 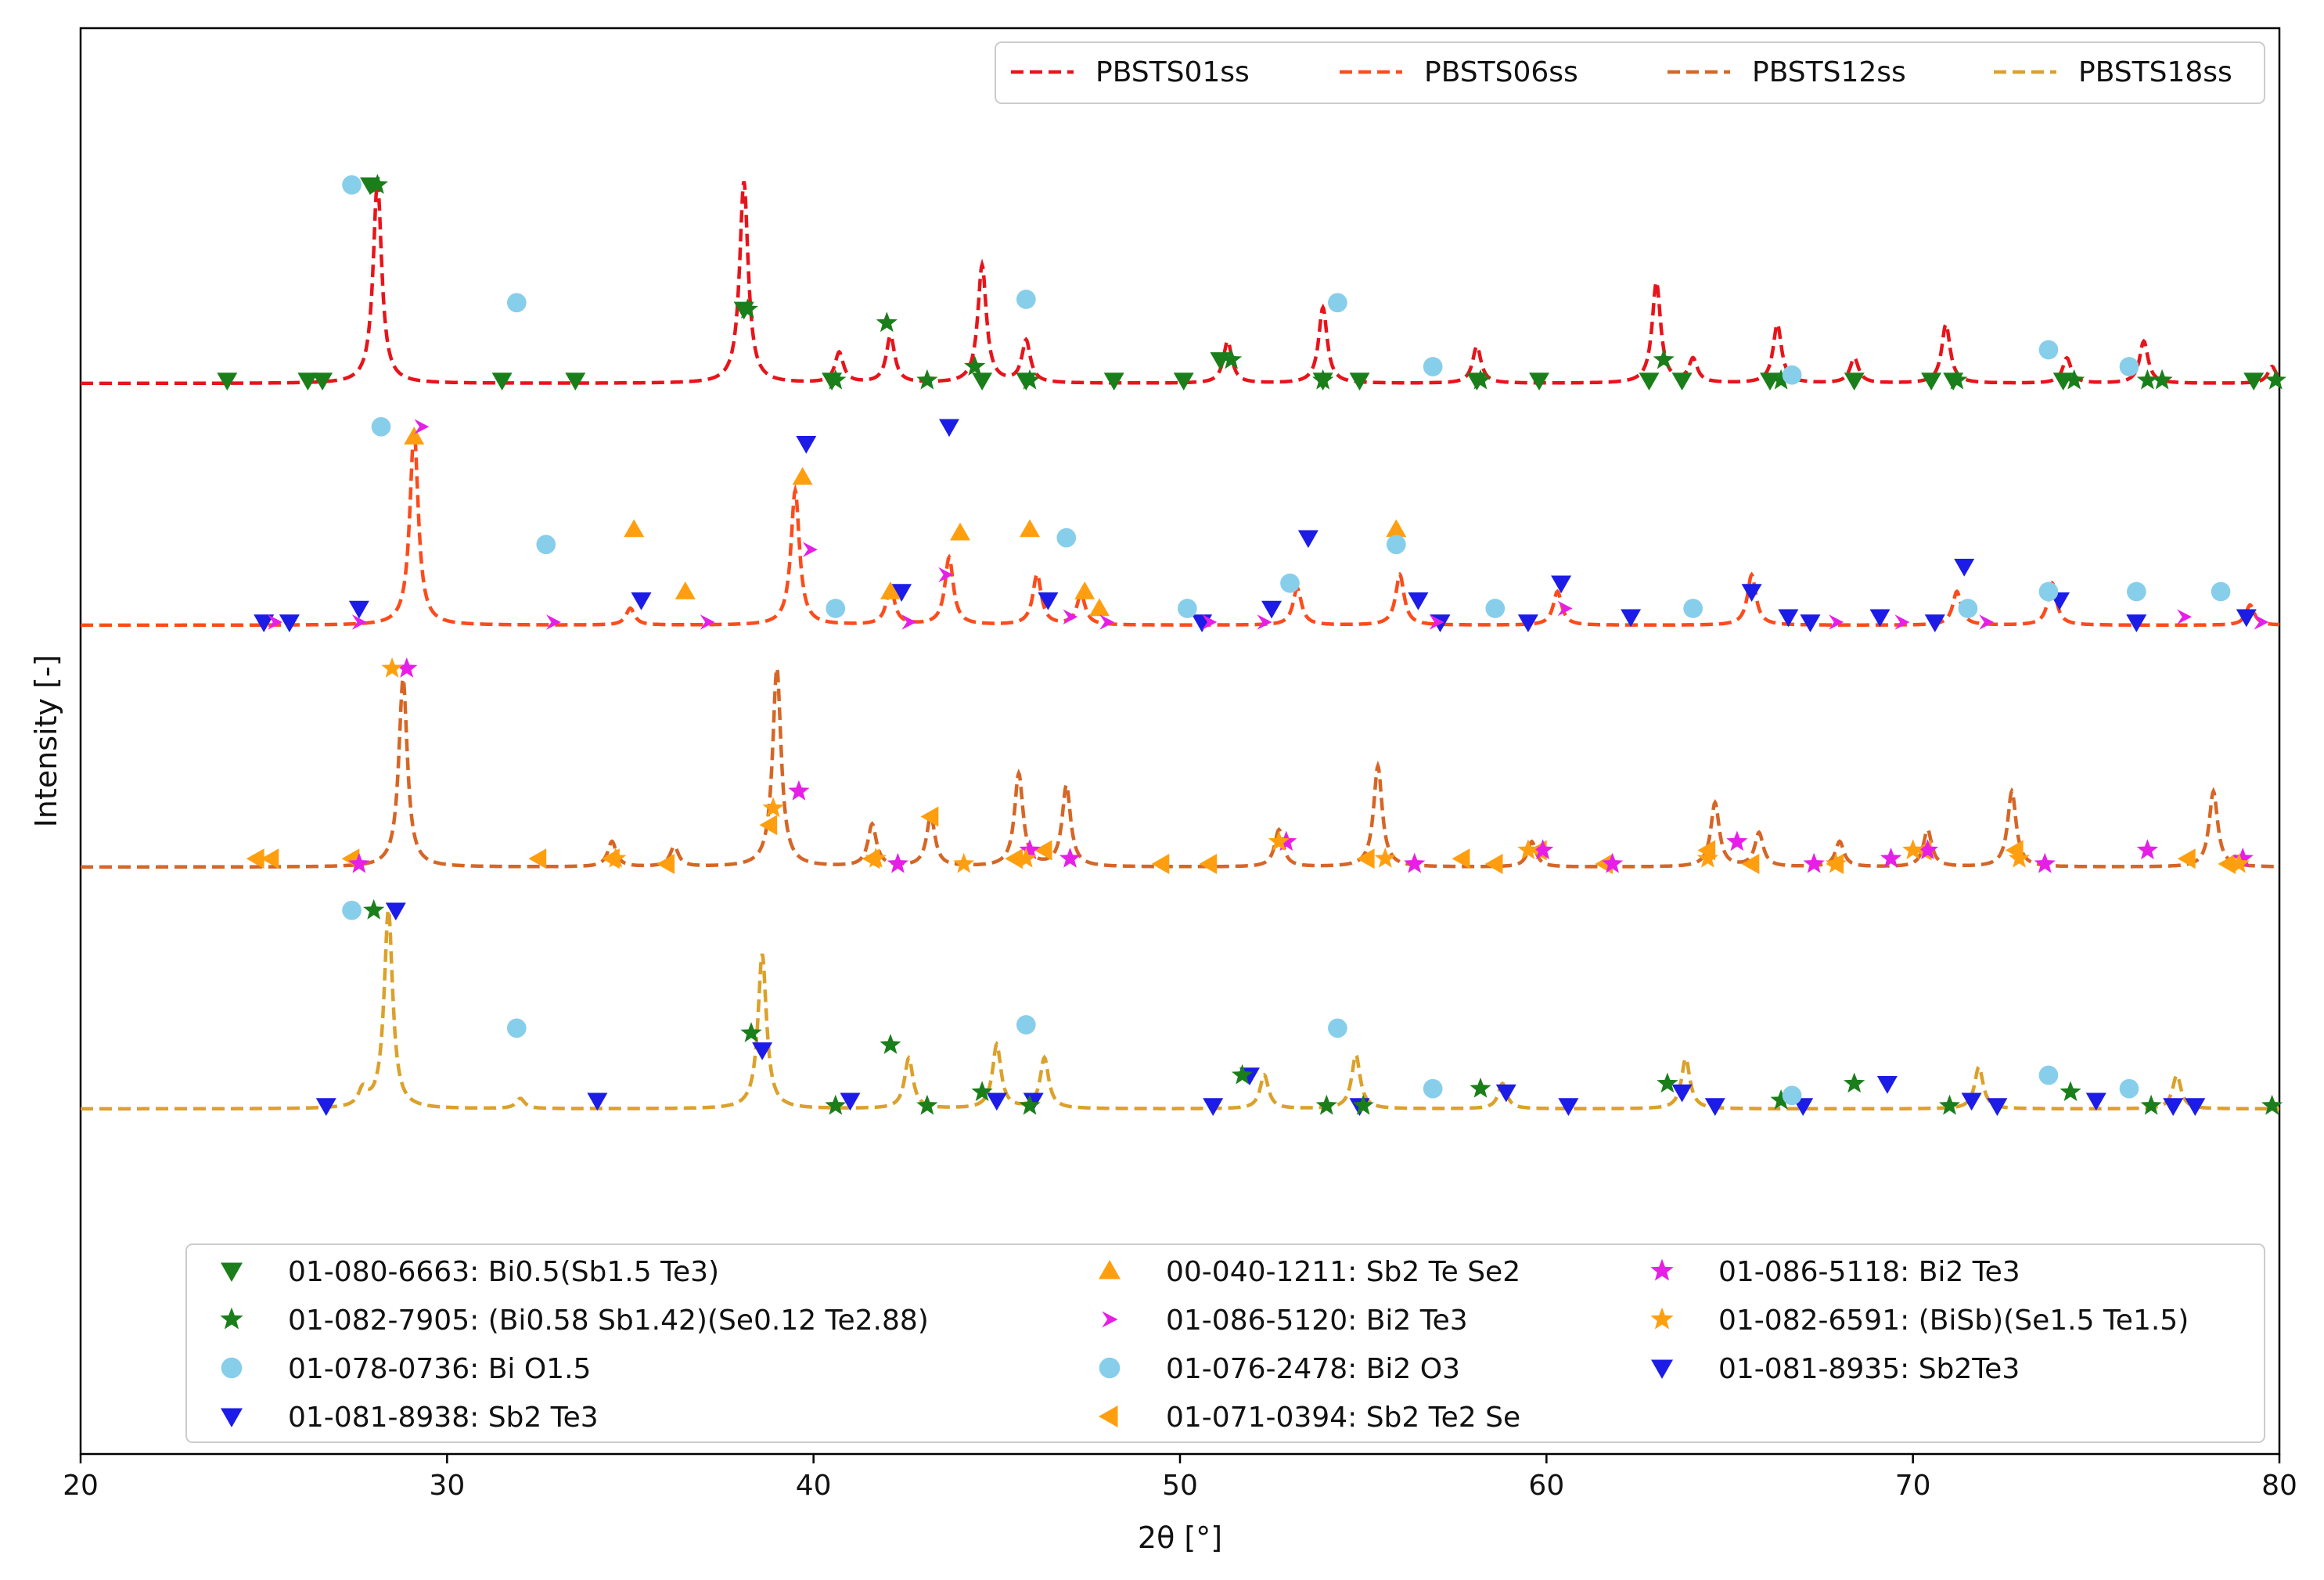 What do you see at coordinates (1913, 1486) in the screenshot?
I see `x-tick-label: 70` at bounding box center [1913, 1486].